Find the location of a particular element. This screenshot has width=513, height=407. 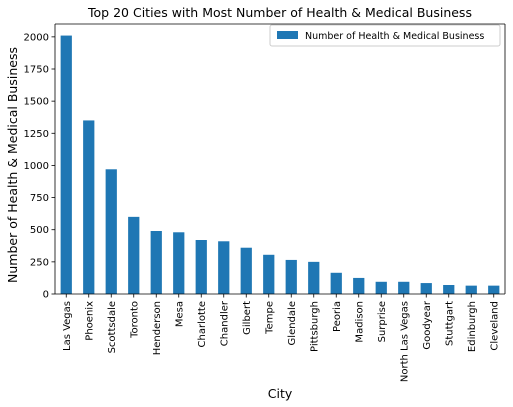

legend: Number of Health & Medical Business is located at coordinates (385, 35).